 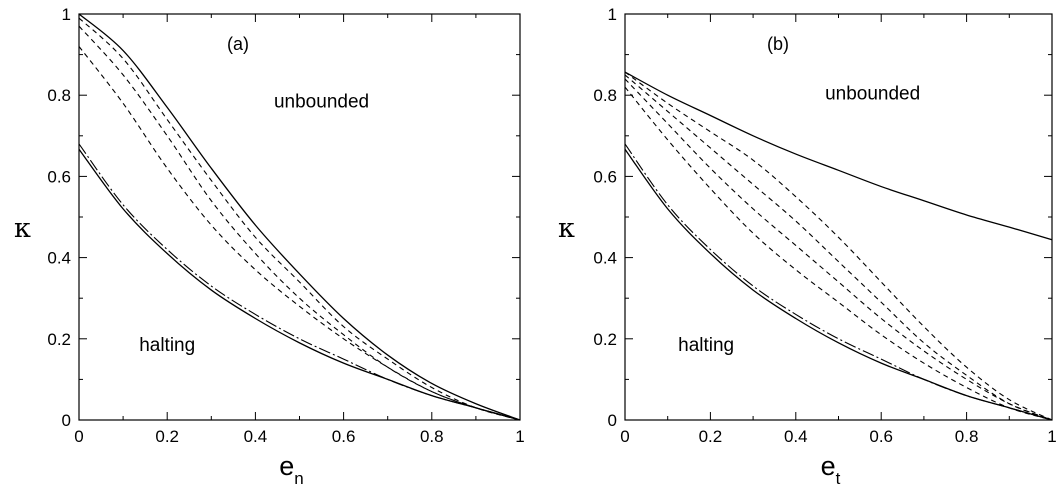 What do you see at coordinates (298, 478) in the screenshot?
I see `x-axis-label-subscript: n` at bounding box center [298, 478].